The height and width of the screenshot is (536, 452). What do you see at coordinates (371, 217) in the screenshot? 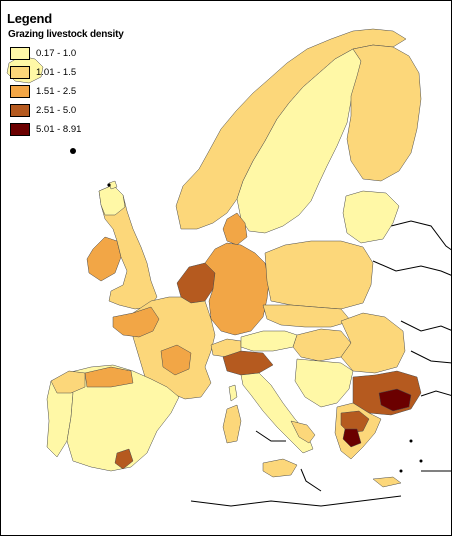
I see `region-baltics` at bounding box center [371, 217].